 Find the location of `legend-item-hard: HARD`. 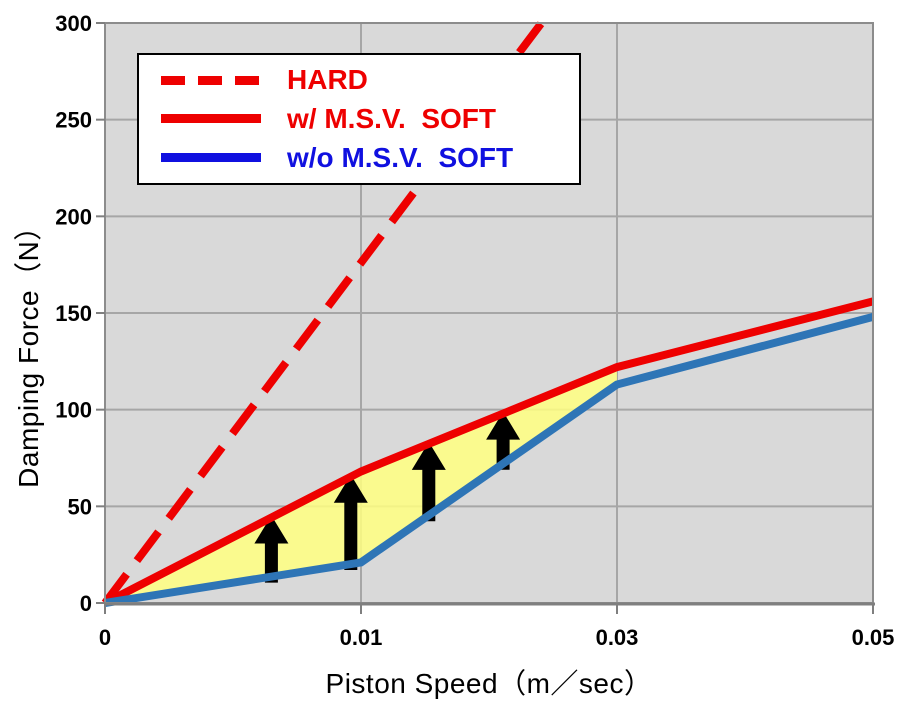

legend-item-hard: HARD is located at coordinates (370, 80).